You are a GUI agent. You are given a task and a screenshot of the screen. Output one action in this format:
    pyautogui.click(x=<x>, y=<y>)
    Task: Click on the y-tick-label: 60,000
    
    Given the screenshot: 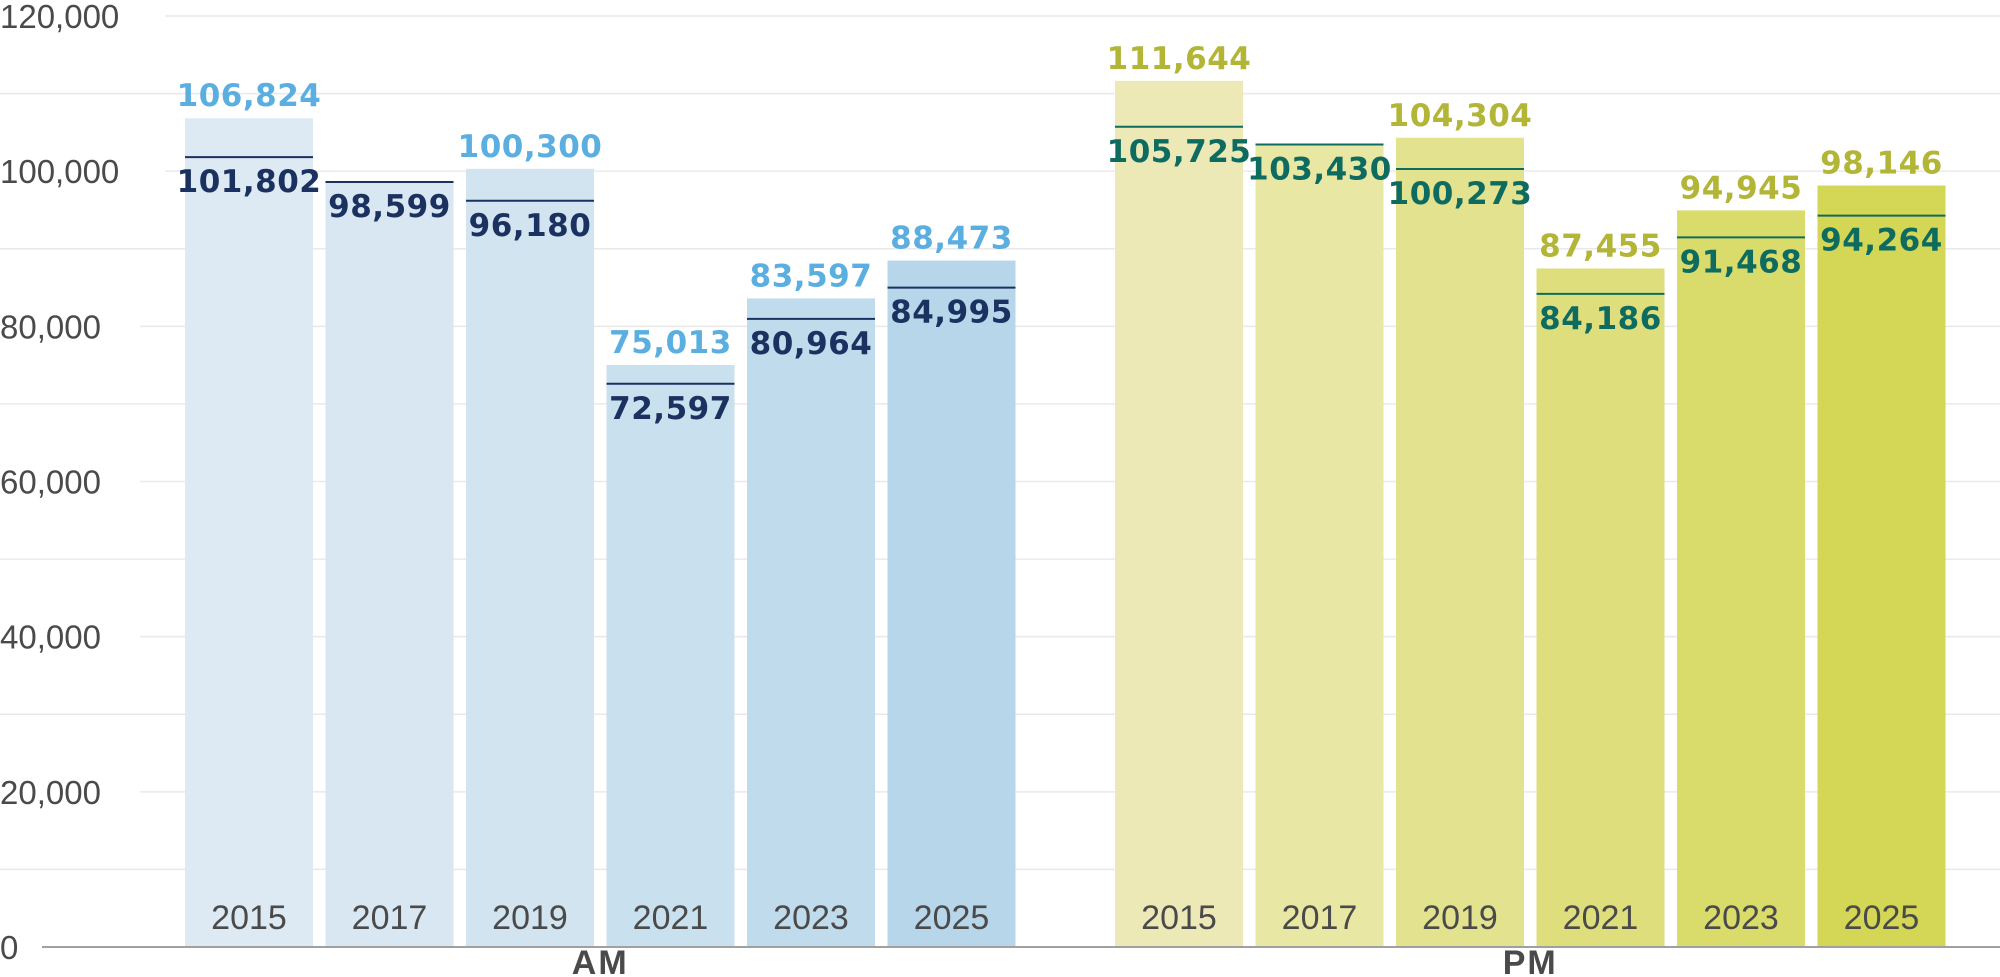 What is the action you would take?
    pyautogui.click(x=50, y=482)
    